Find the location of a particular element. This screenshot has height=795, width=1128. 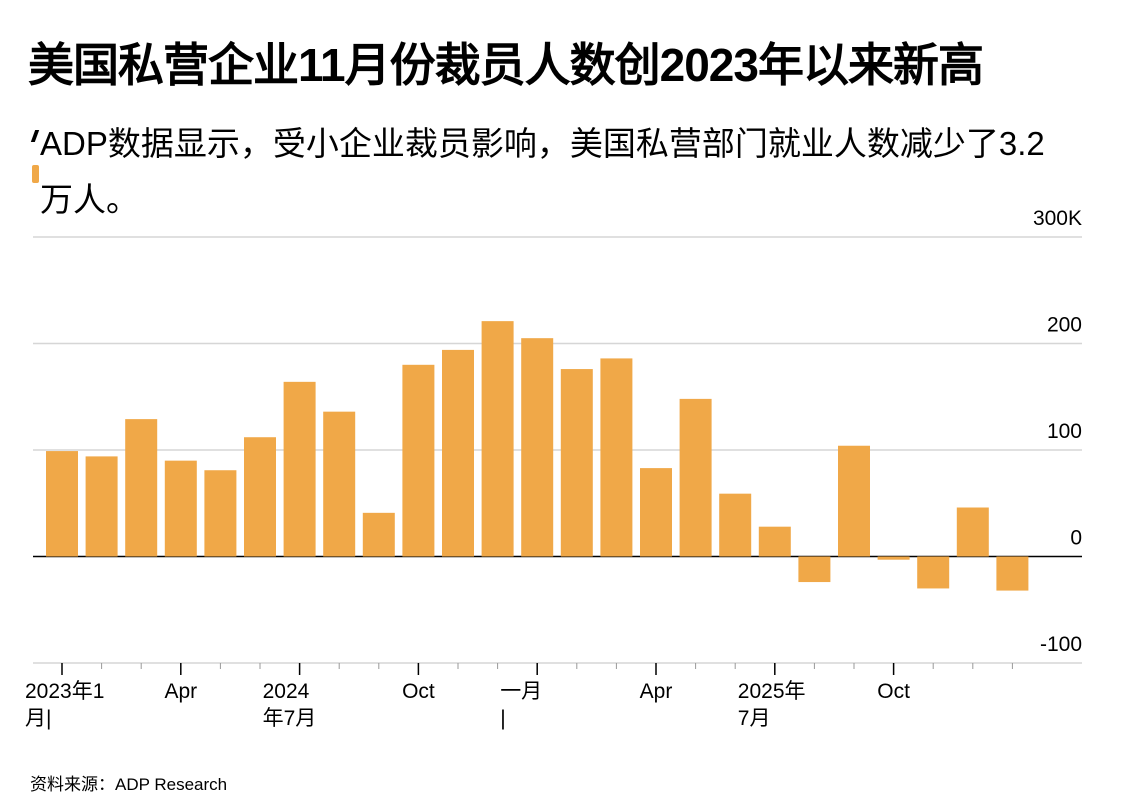

chart-subtitle: ADP数据显示，受小企业裁员影响，美国私营部门就业人数减少了3.2万人。 is located at coordinates (542, 171).